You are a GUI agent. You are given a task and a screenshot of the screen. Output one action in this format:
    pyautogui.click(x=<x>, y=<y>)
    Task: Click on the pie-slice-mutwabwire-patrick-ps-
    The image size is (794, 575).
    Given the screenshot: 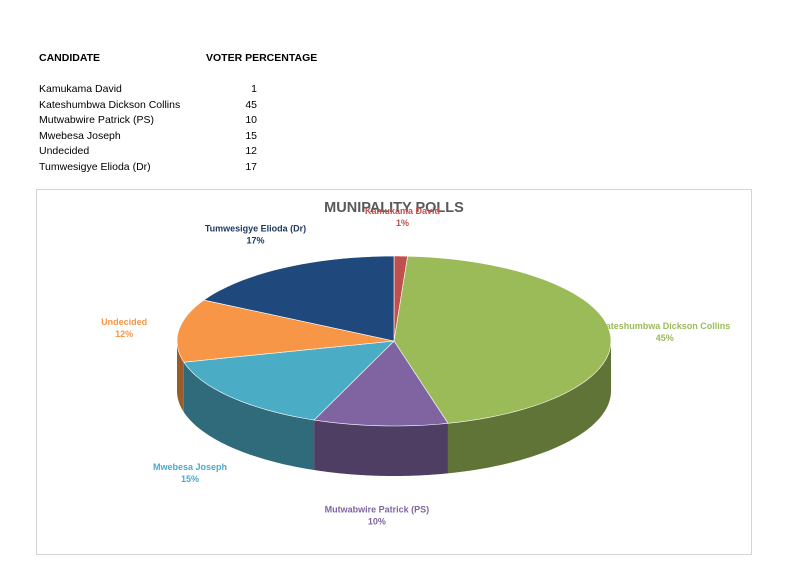 What is the action you would take?
    pyautogui.click(x=381, y=383)
    